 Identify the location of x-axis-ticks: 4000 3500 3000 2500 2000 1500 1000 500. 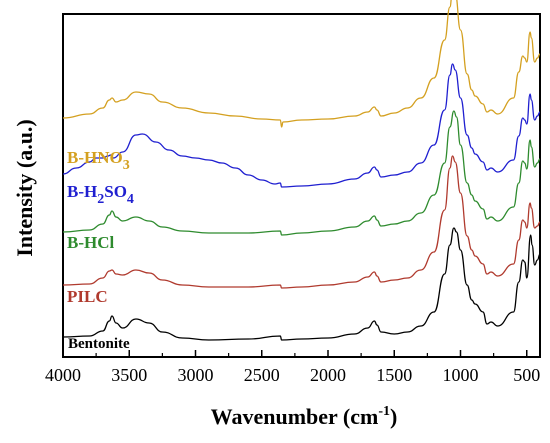
(292, 367).